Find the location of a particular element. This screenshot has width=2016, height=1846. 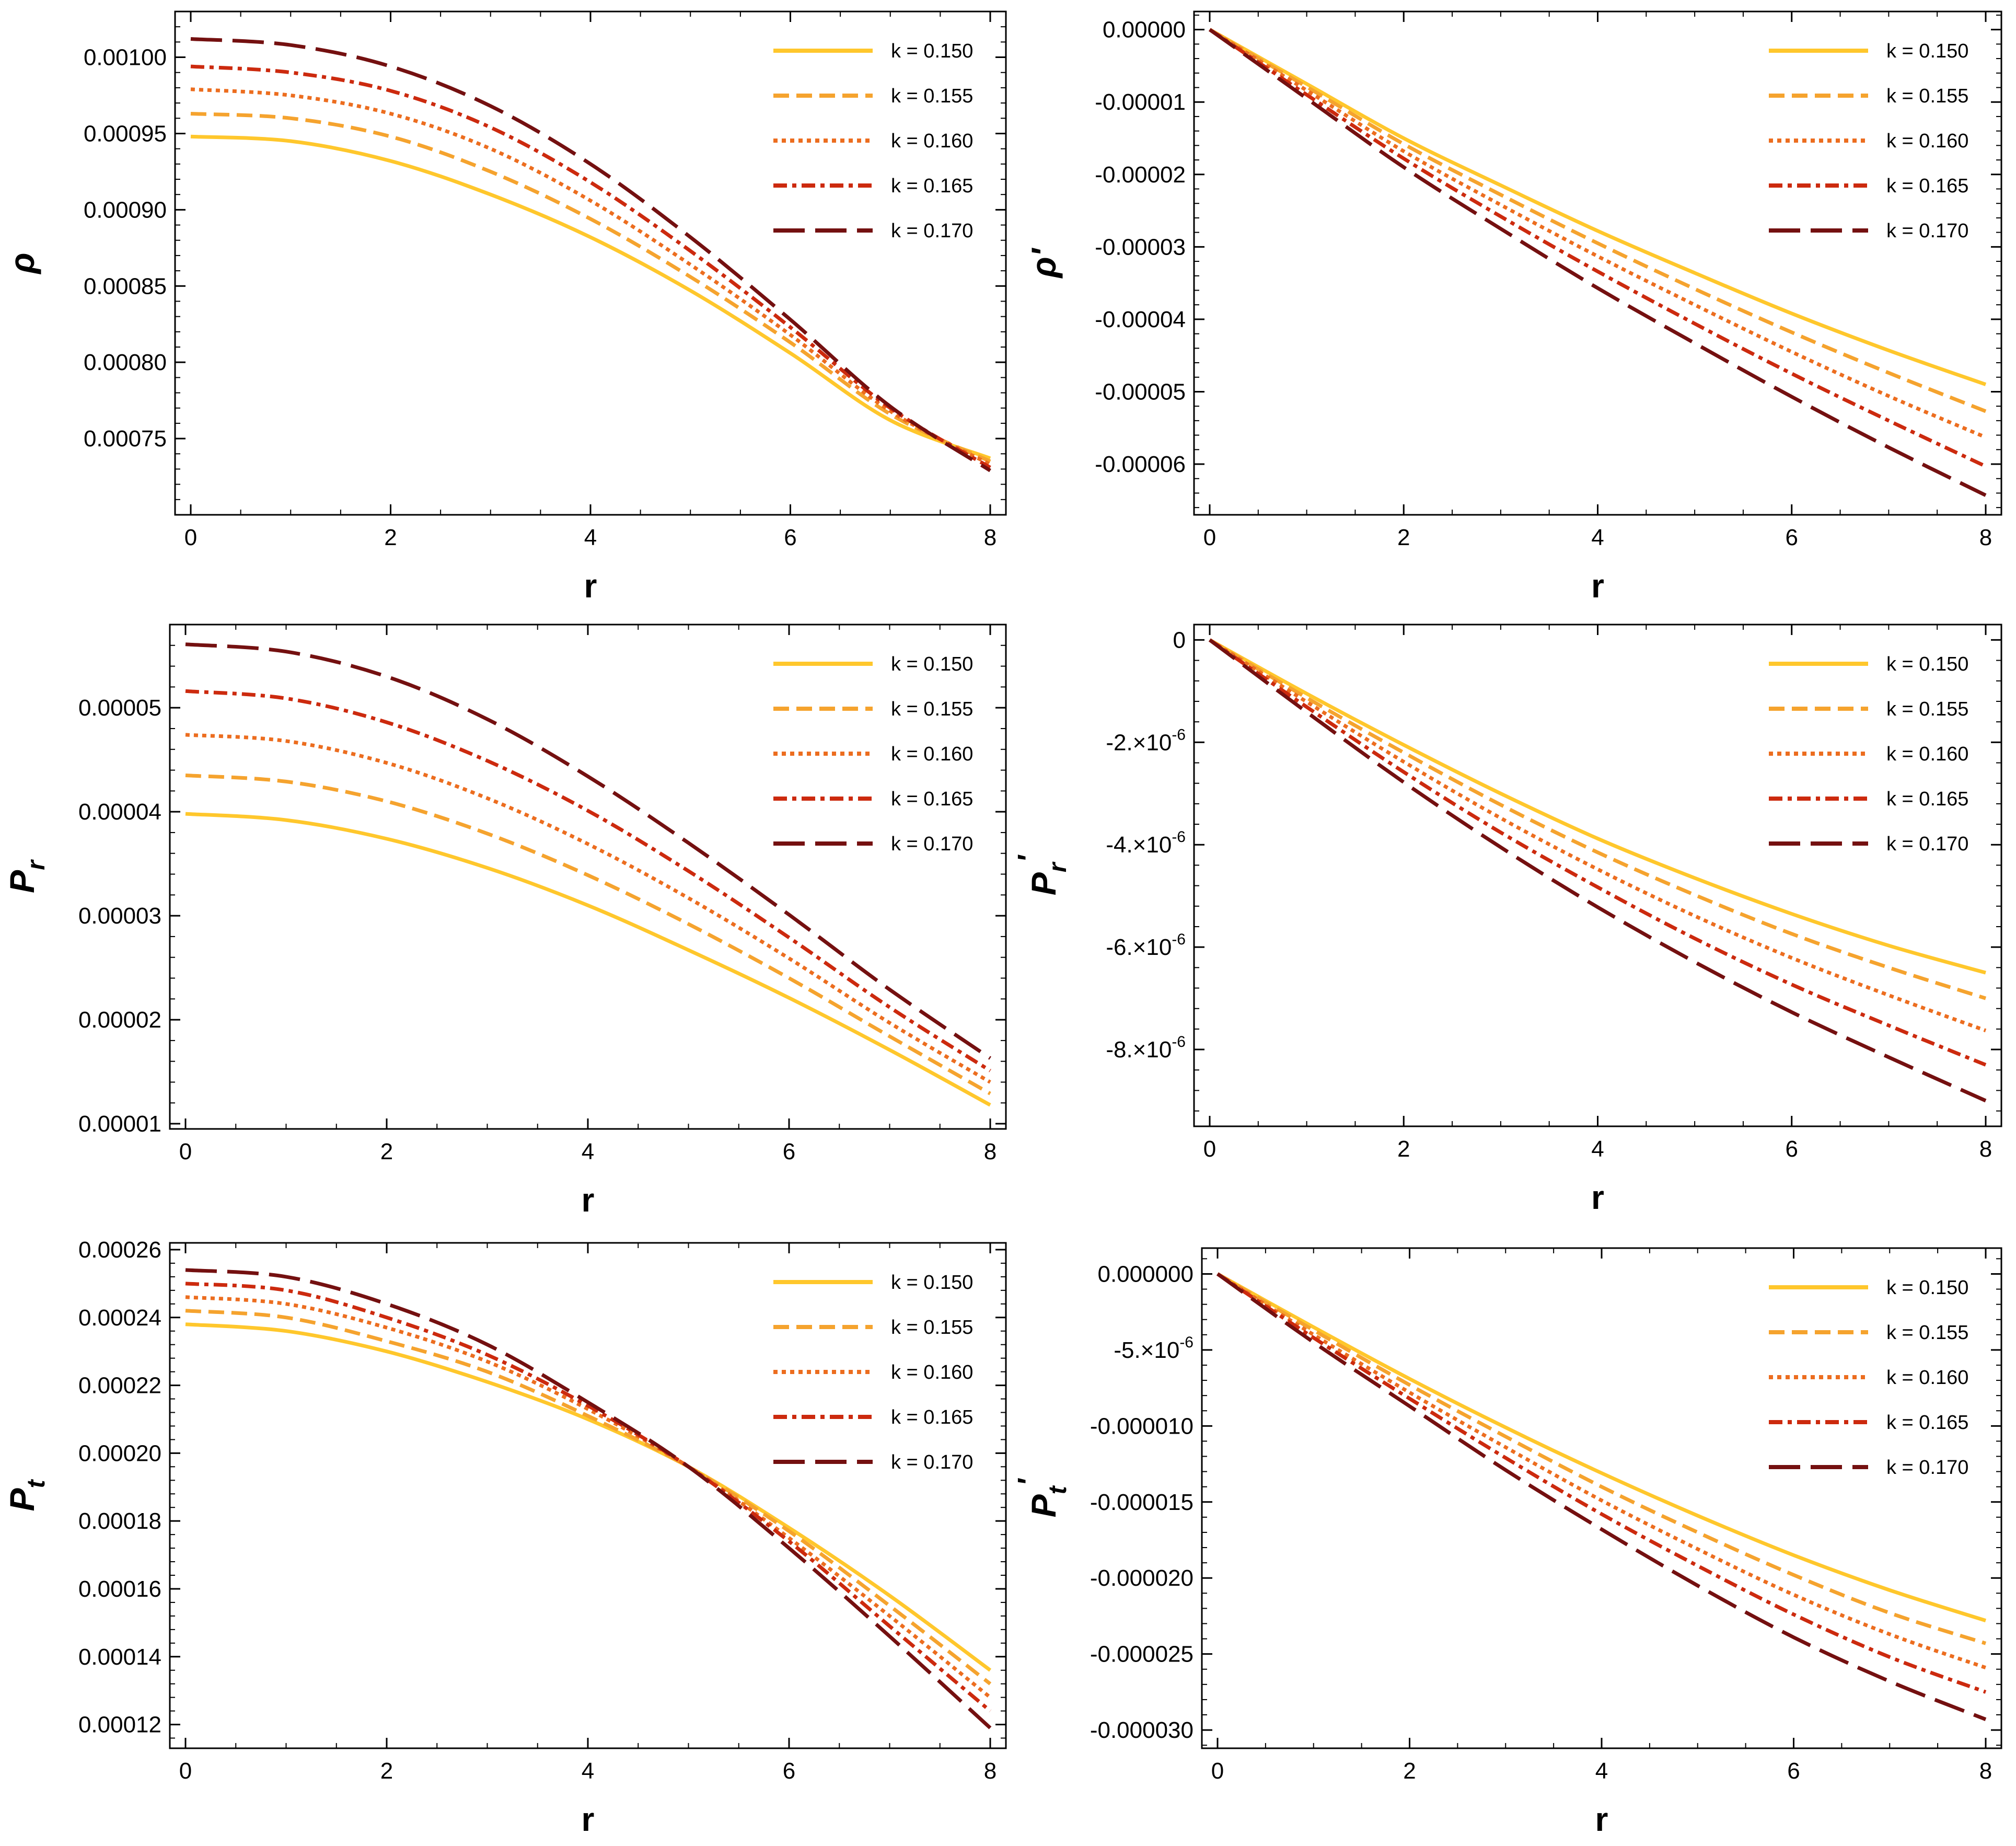

y-tick-label: 0.00100 is located at coordinates (125, 58).